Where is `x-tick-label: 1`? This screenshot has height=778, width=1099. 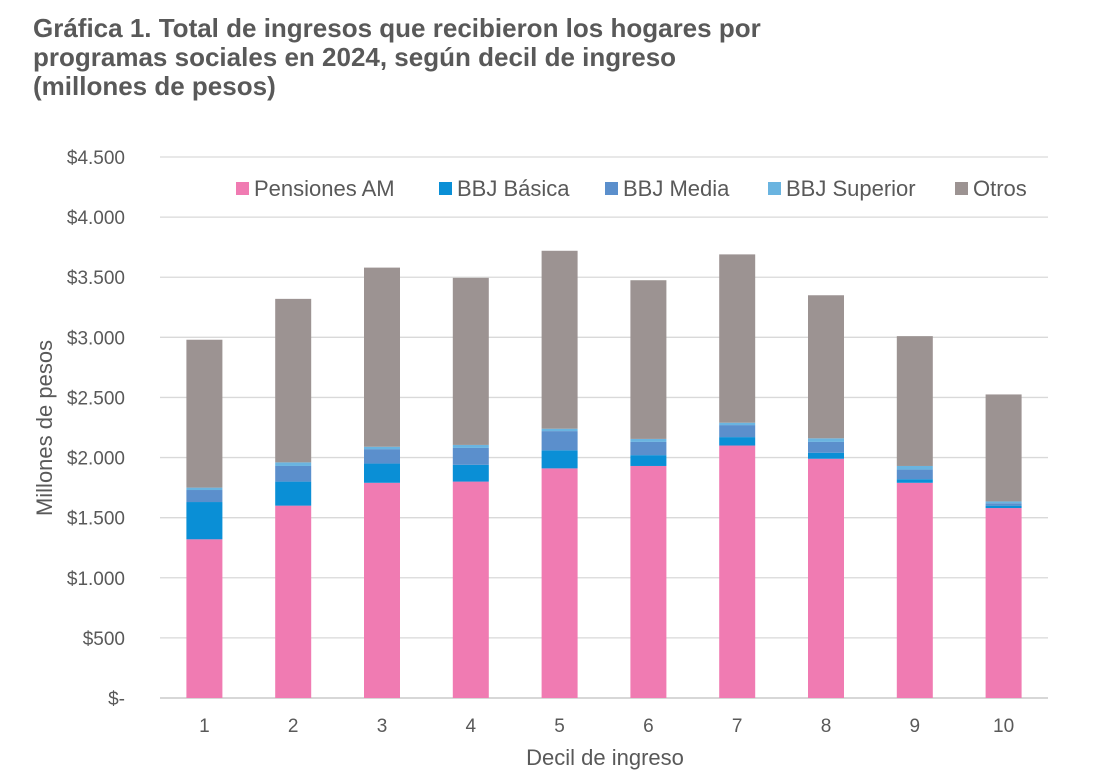
x-tick-label: 1 is located at coordinates (204, 726).